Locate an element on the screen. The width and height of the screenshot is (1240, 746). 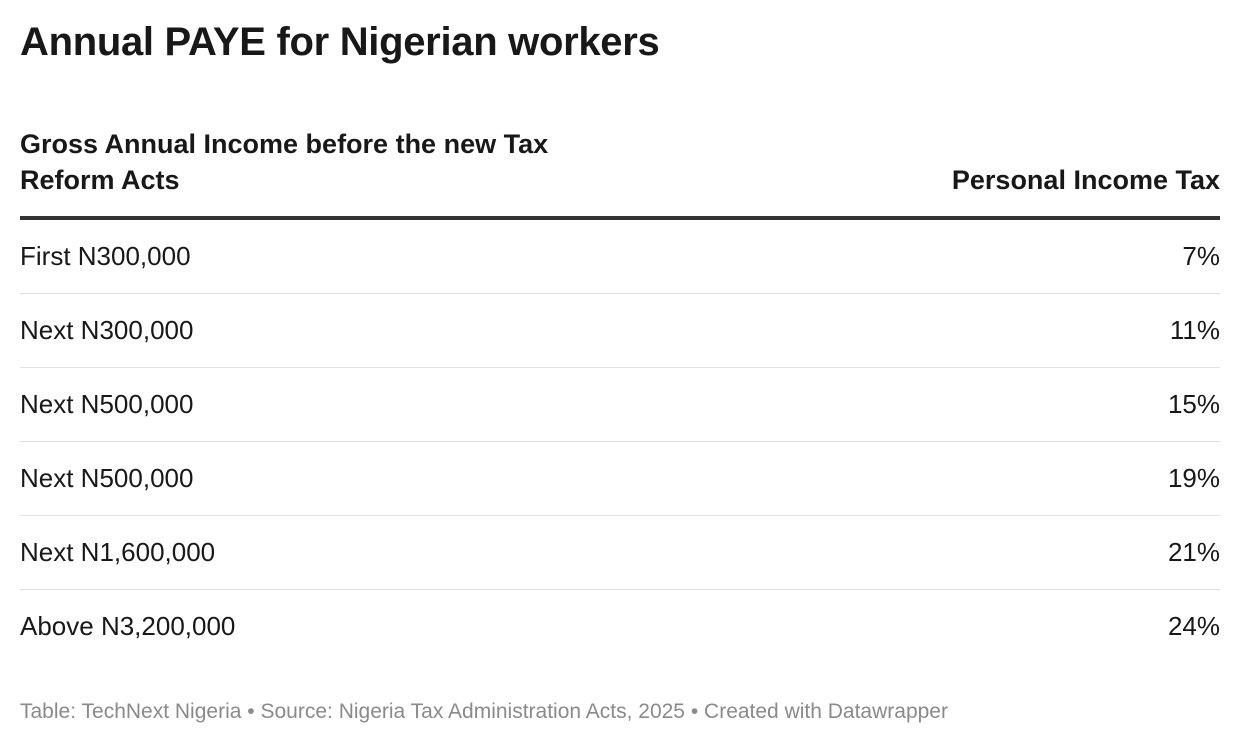
table-row: Above N3,200,000 24% is located at coordinates (620, 626).